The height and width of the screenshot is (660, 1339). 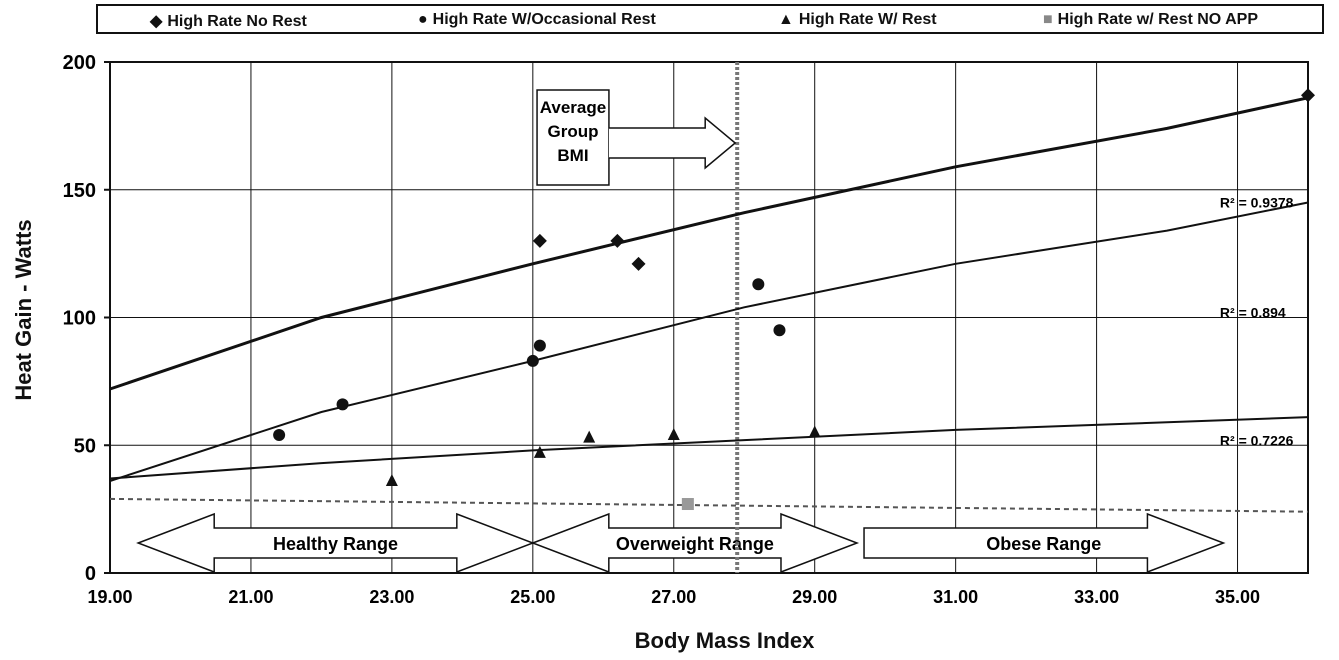 What do you see at coordinates (79, 63) in the screenshot?
I see `y-tick-label: 200` at bounding box center [79, 63].